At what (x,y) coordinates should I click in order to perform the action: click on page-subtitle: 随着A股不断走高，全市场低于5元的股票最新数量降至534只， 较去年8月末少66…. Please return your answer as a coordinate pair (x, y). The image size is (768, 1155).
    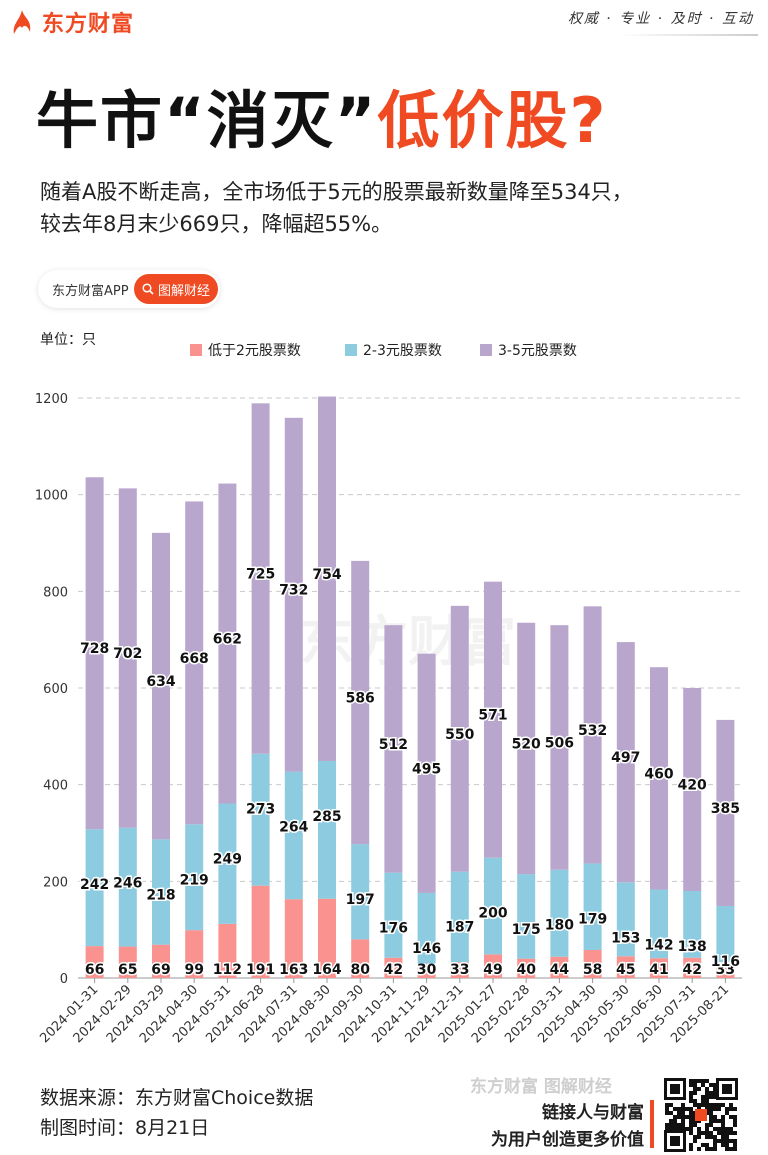
    Looking at the image, I should click on (390, 208).